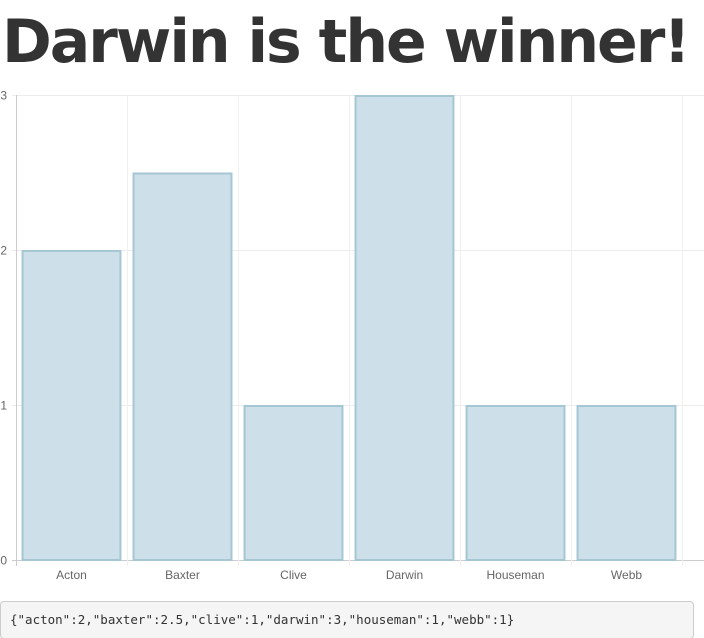 The height and width of the screenshot is (638, 704). What do you see at coordinates (71, 405) in the screenshot?
I see `bar-acton` at bounding box center [71, 405].